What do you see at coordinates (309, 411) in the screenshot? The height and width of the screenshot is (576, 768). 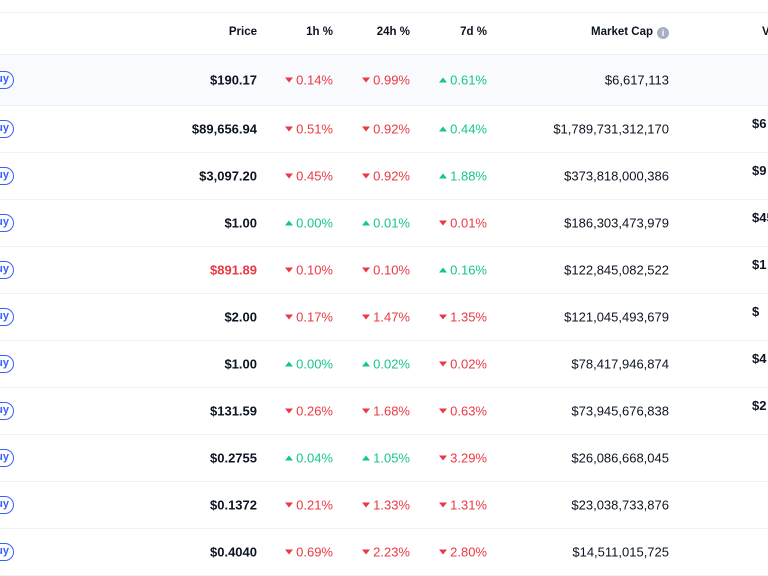 I see `change-h1: 0.26%` at bounding box center [309, 411].